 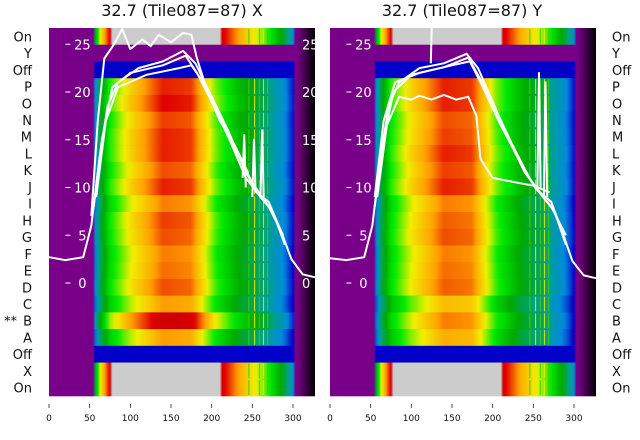 What do you see at coordinates (27, 338) in the screenshot?
I see `row-label: A` at bounding box center [27, 338].